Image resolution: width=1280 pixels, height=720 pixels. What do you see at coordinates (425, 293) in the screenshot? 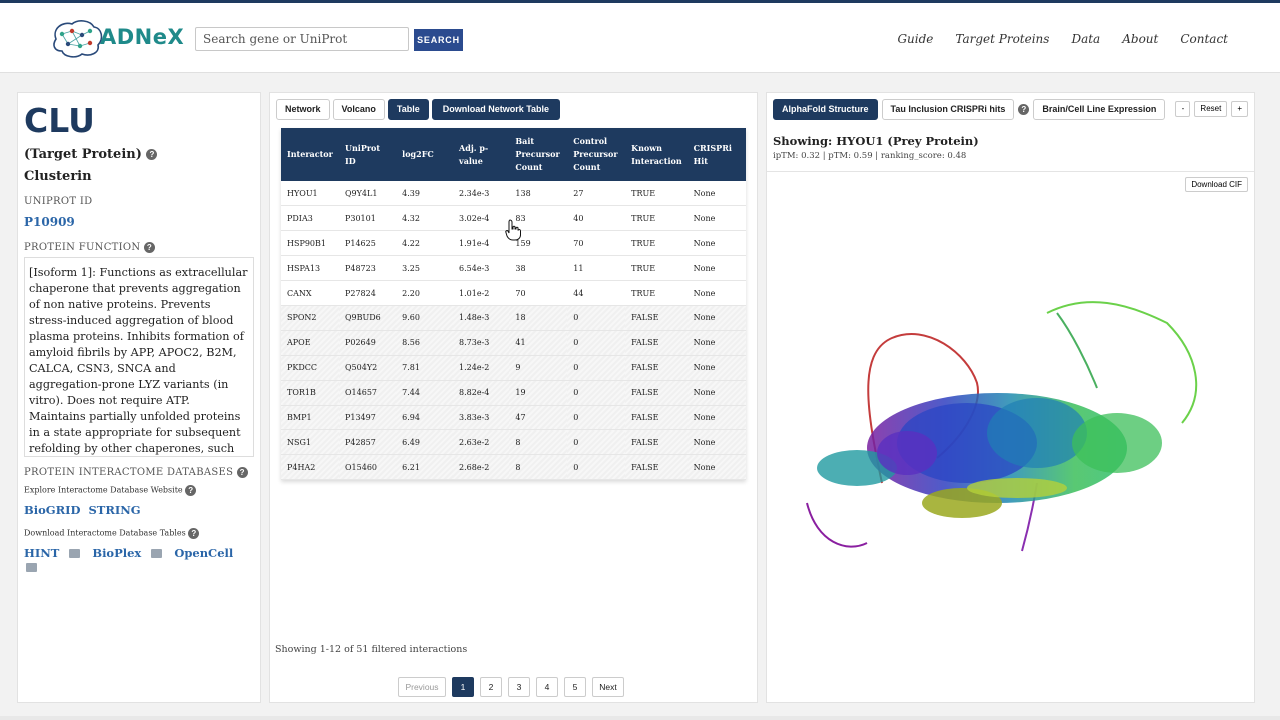
I see `cell-log2fc: 2.20` at bounding box center [425, 293].